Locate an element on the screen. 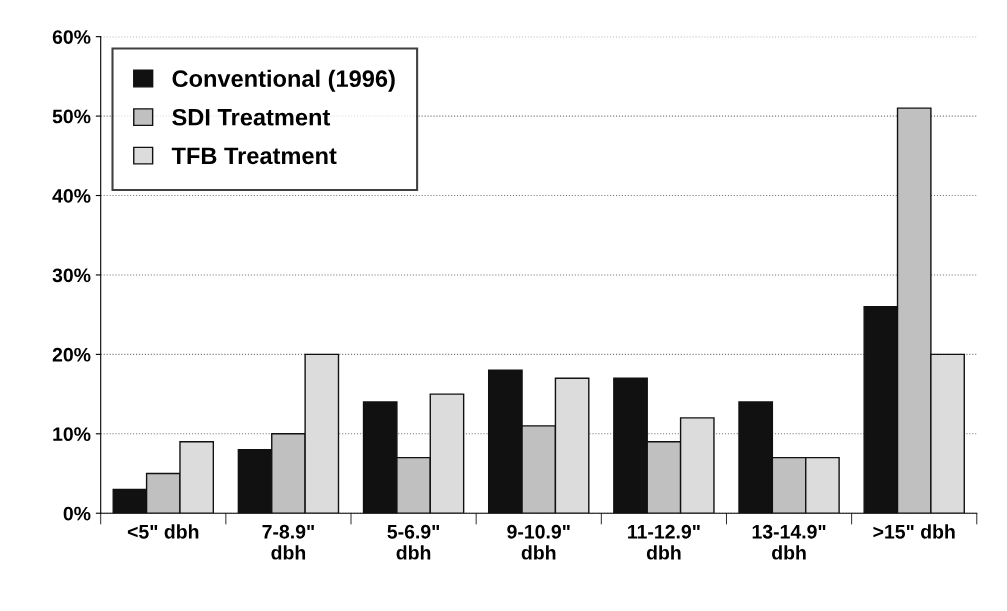 This screenshot has height=611, width=1007. x-tick-label: 9-10.9" dbh is located at coordinates (538, 542).